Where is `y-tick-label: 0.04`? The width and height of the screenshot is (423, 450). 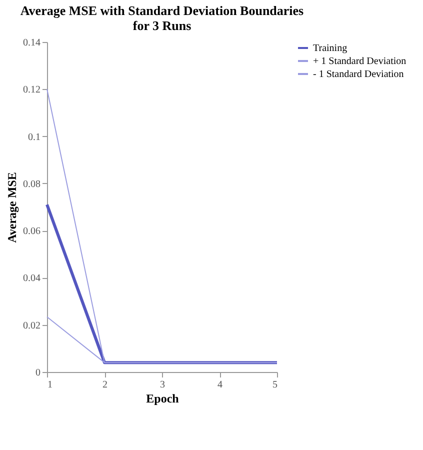 y-tick-label: 0.04 is located at coordinates (31, 278).